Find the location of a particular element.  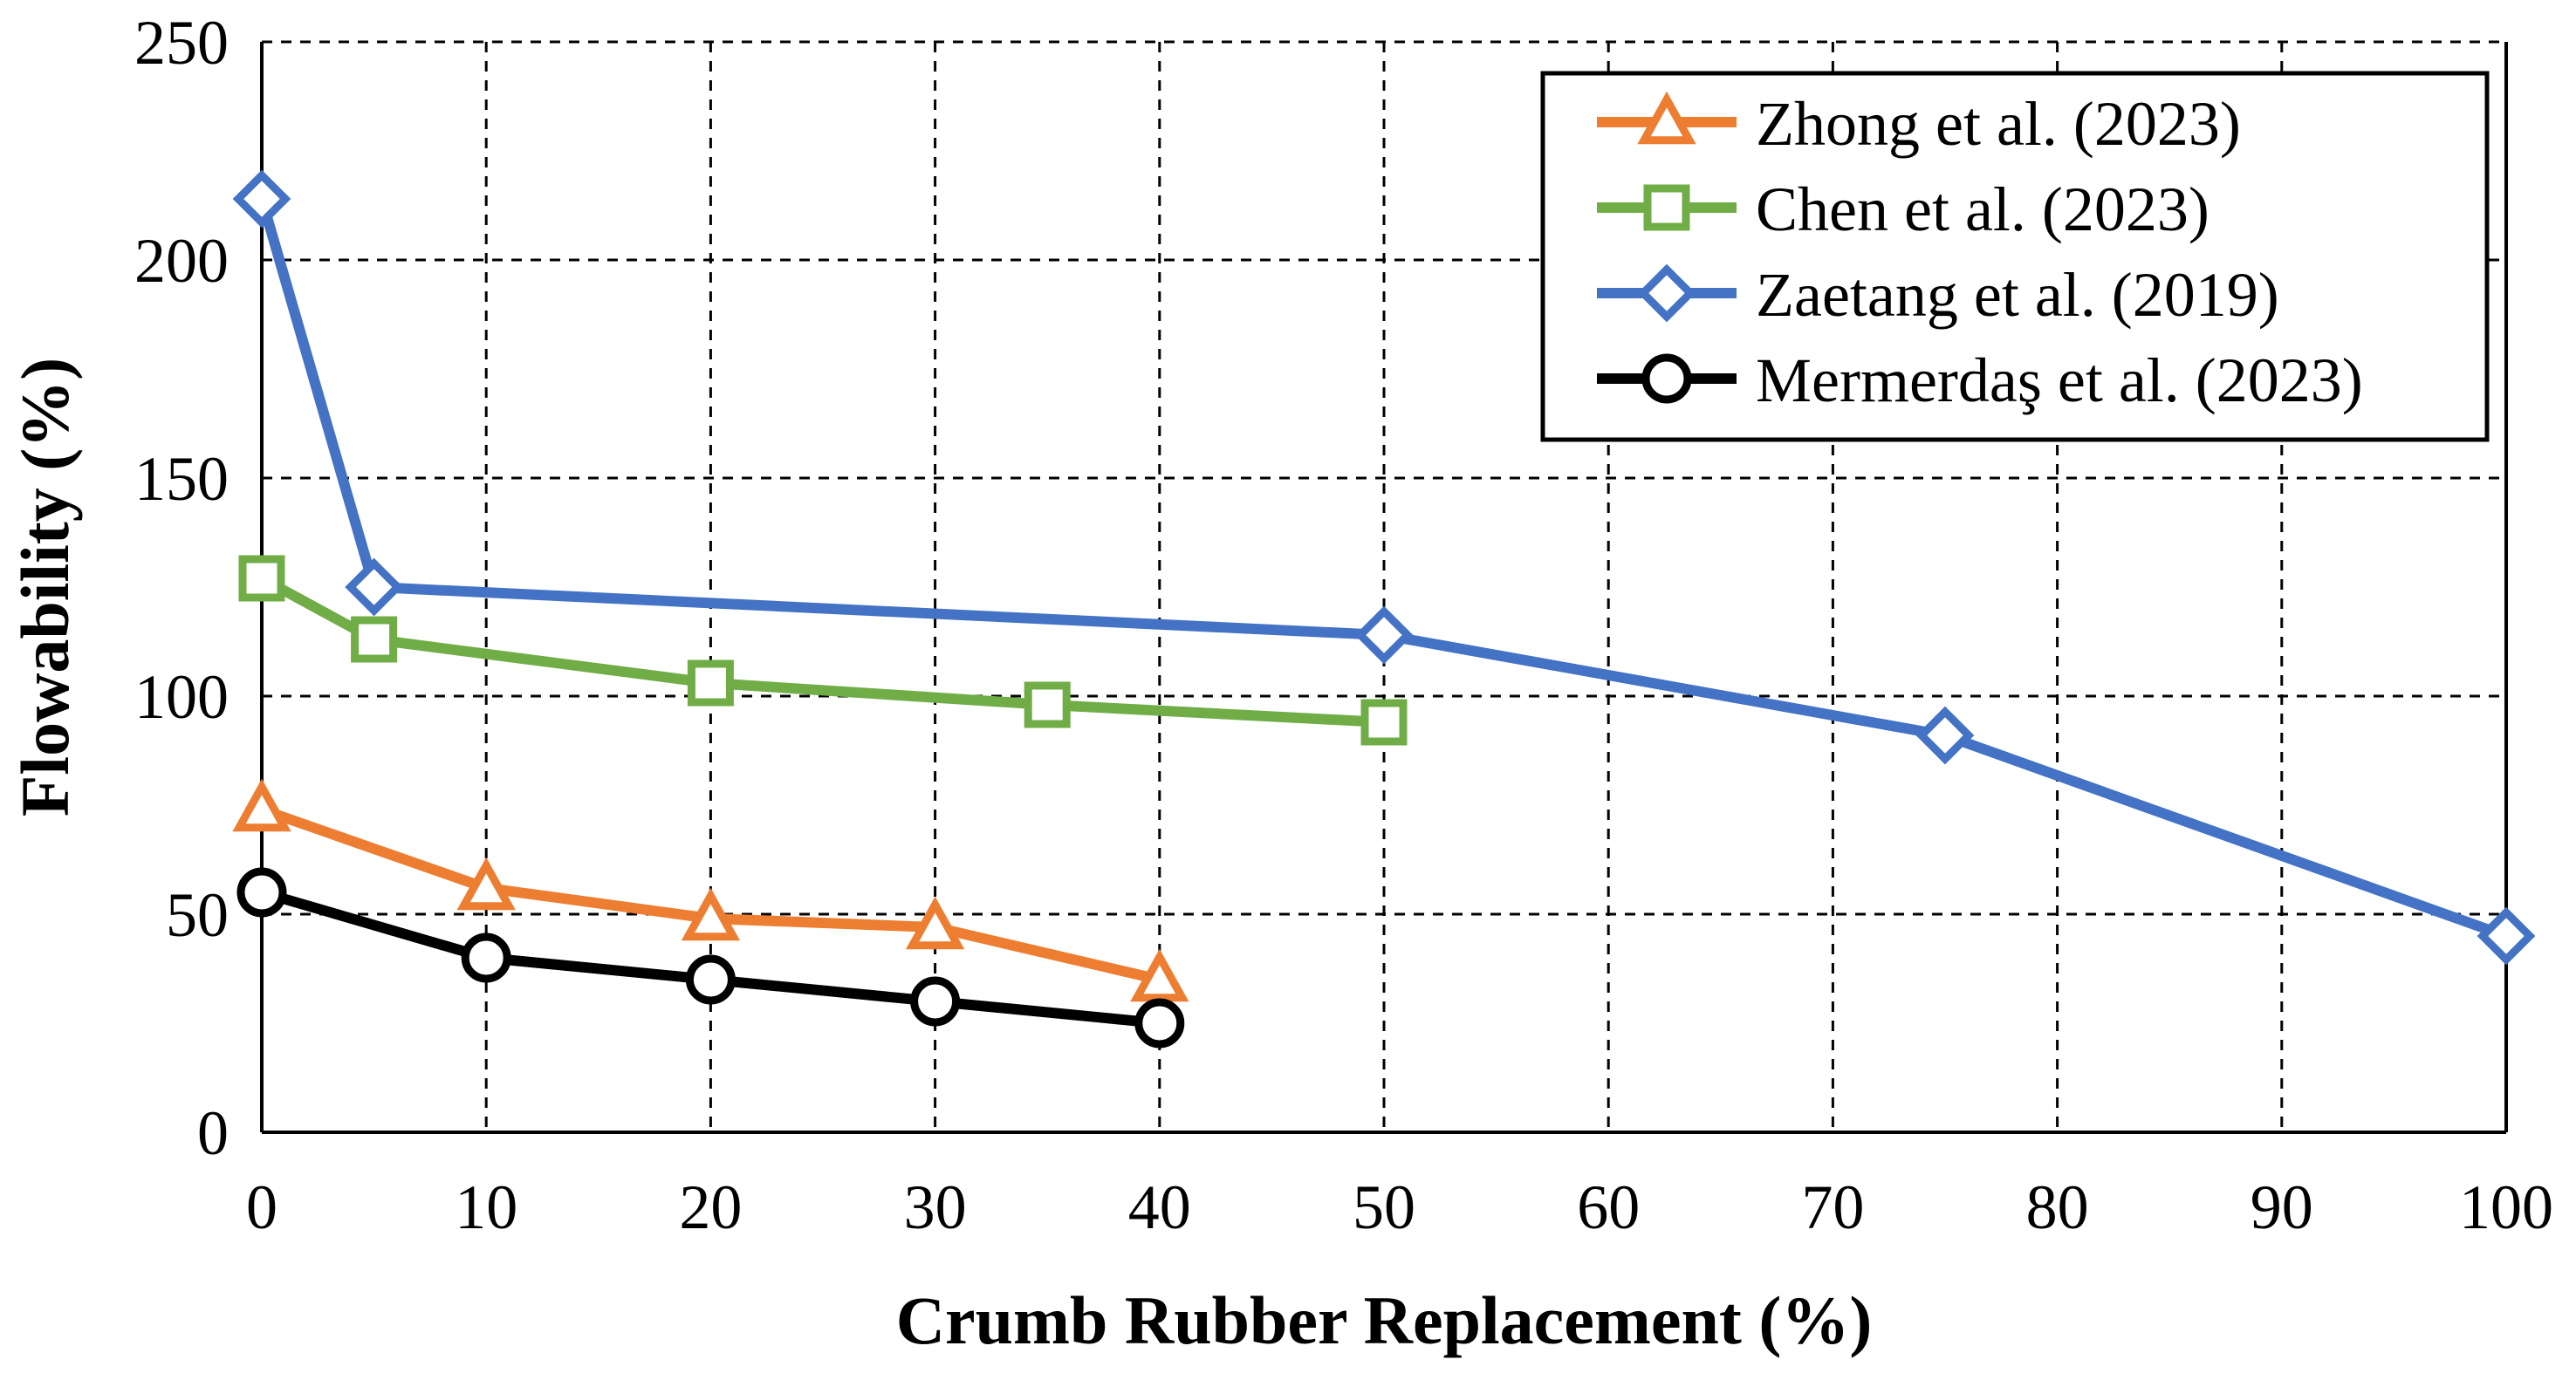

x-tick-label-40: 40 is located at coordinates (1159, 1207).